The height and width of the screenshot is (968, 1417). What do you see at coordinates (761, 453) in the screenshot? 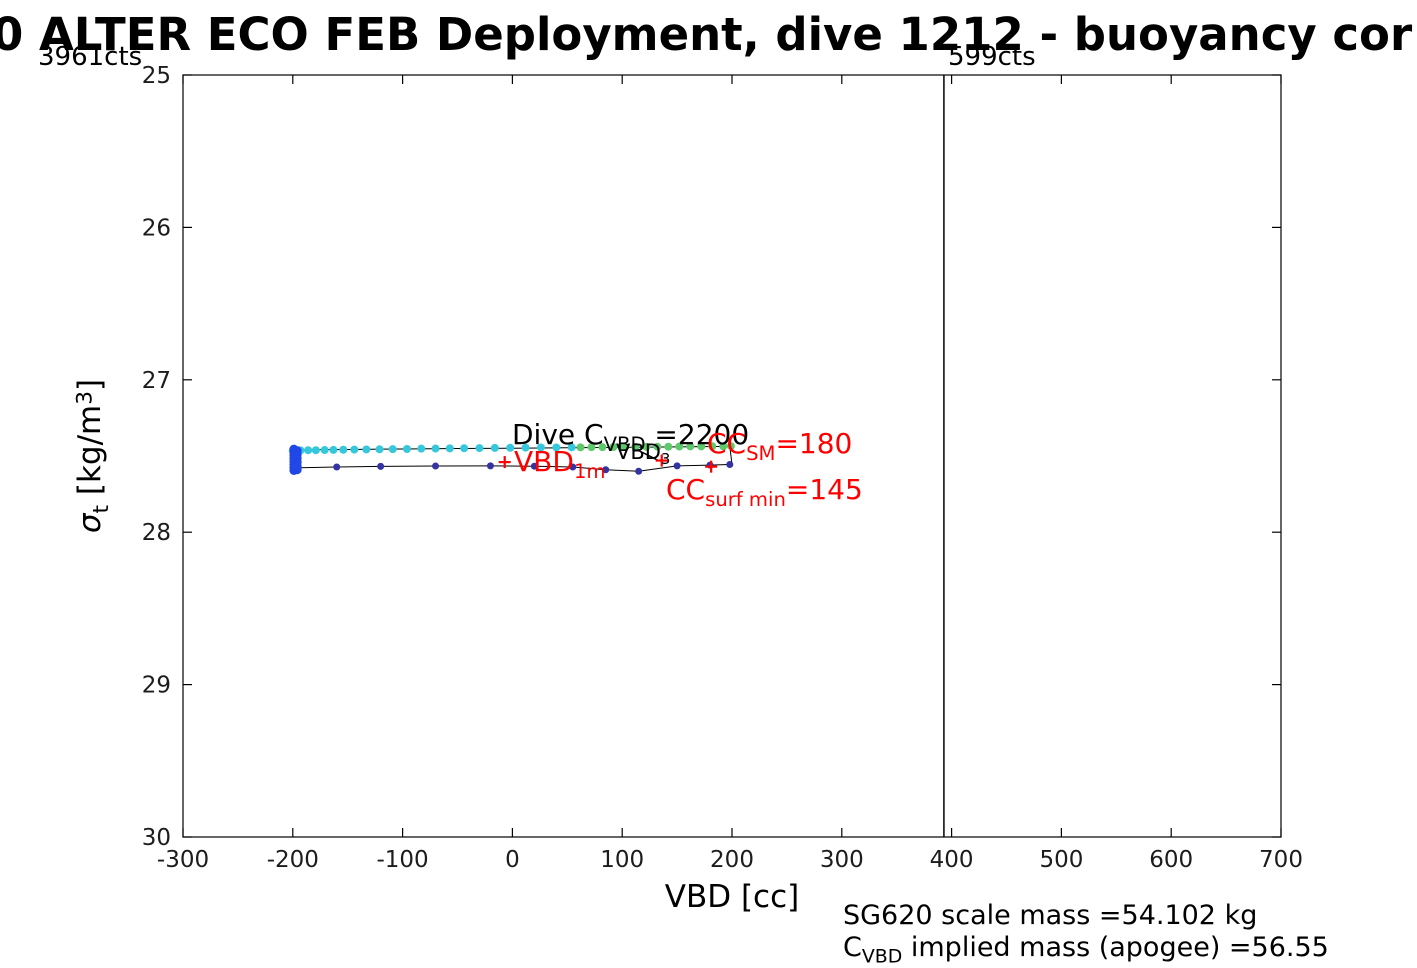
I see `cc-sm-sub: SM` at bounding box center [761, 453].